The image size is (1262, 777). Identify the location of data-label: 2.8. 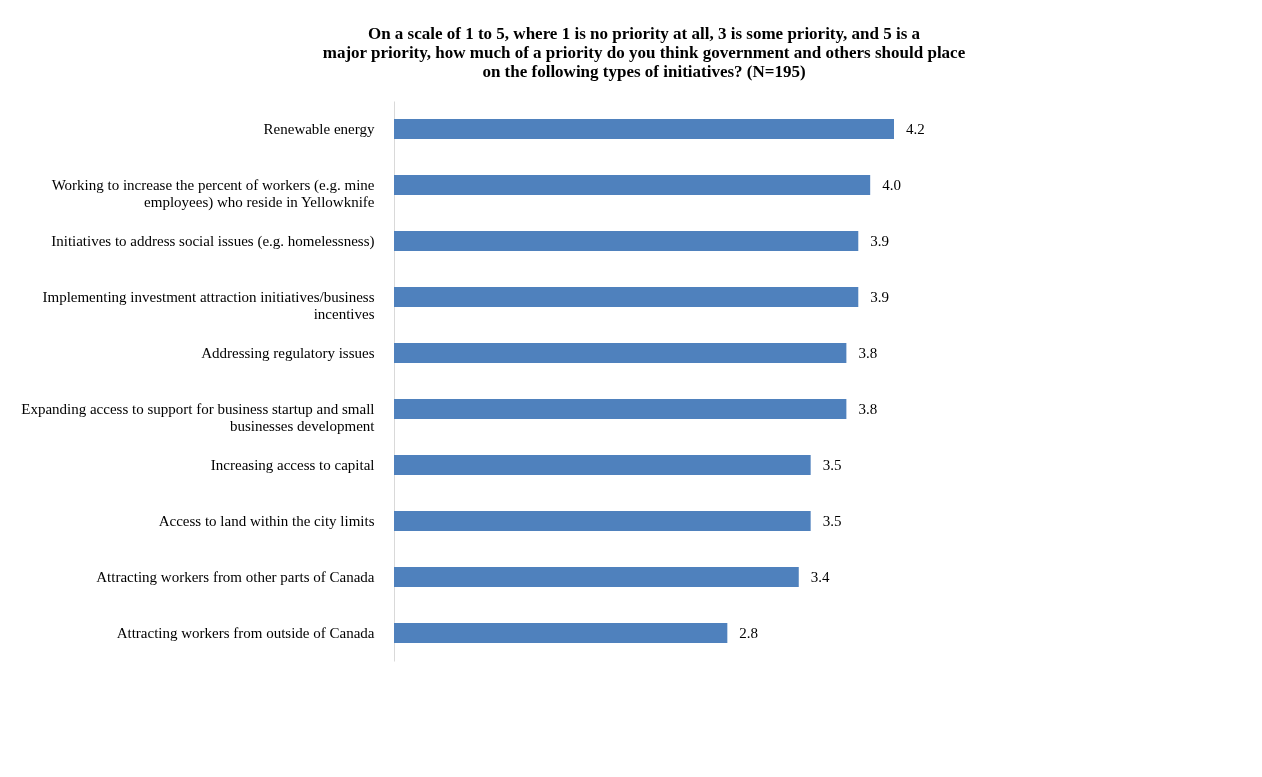
(749, 633).